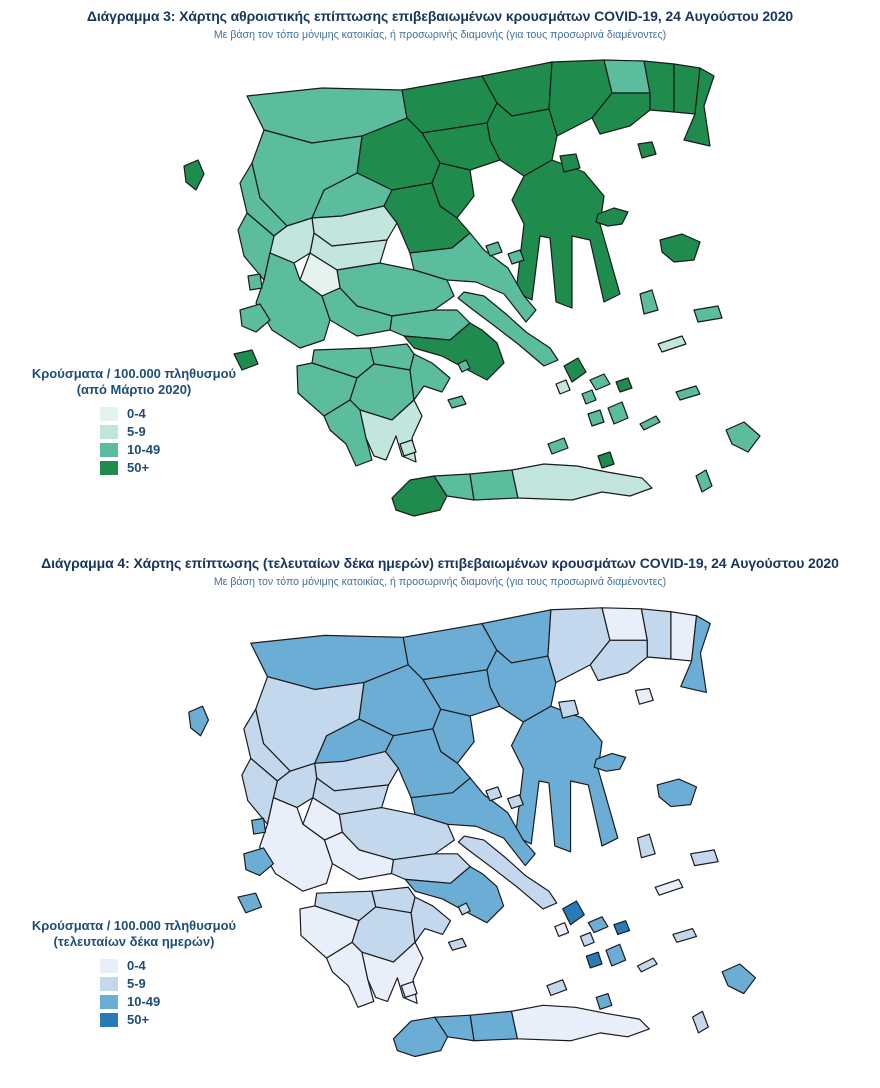  What do you see at coordinates (649, 302) in the screenshot?
I see `region-chios` at bounding box center [649, 302].